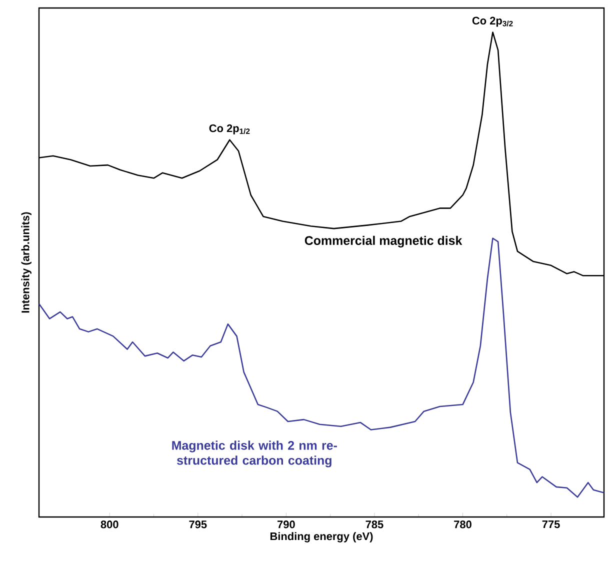 The width and height of the screenshot is (609, 565). What do you see at coordinates (286, 524) in the screenshot?
I see `x-tick-label: 790` at bounding box center [286, 524].